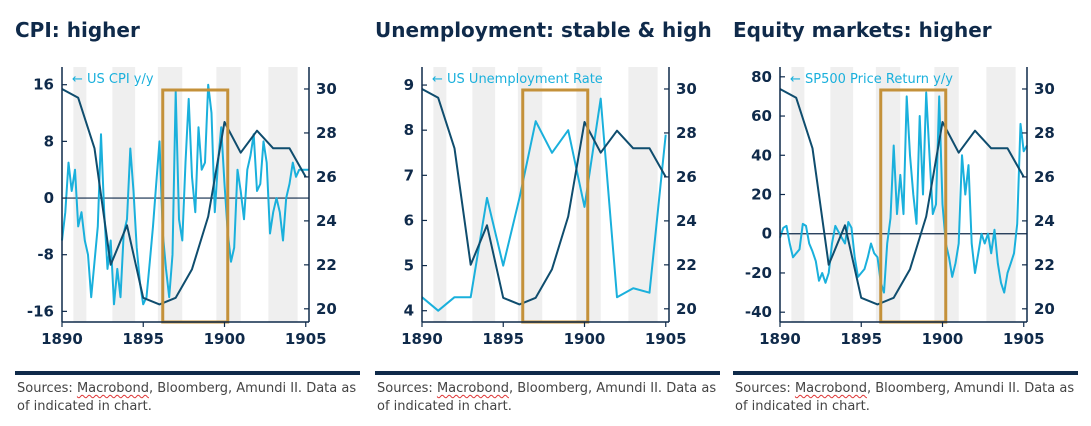 The width and height of the screenshot is (1091, 426). I want to click on left-tick-label: 9, so click(409, 85).